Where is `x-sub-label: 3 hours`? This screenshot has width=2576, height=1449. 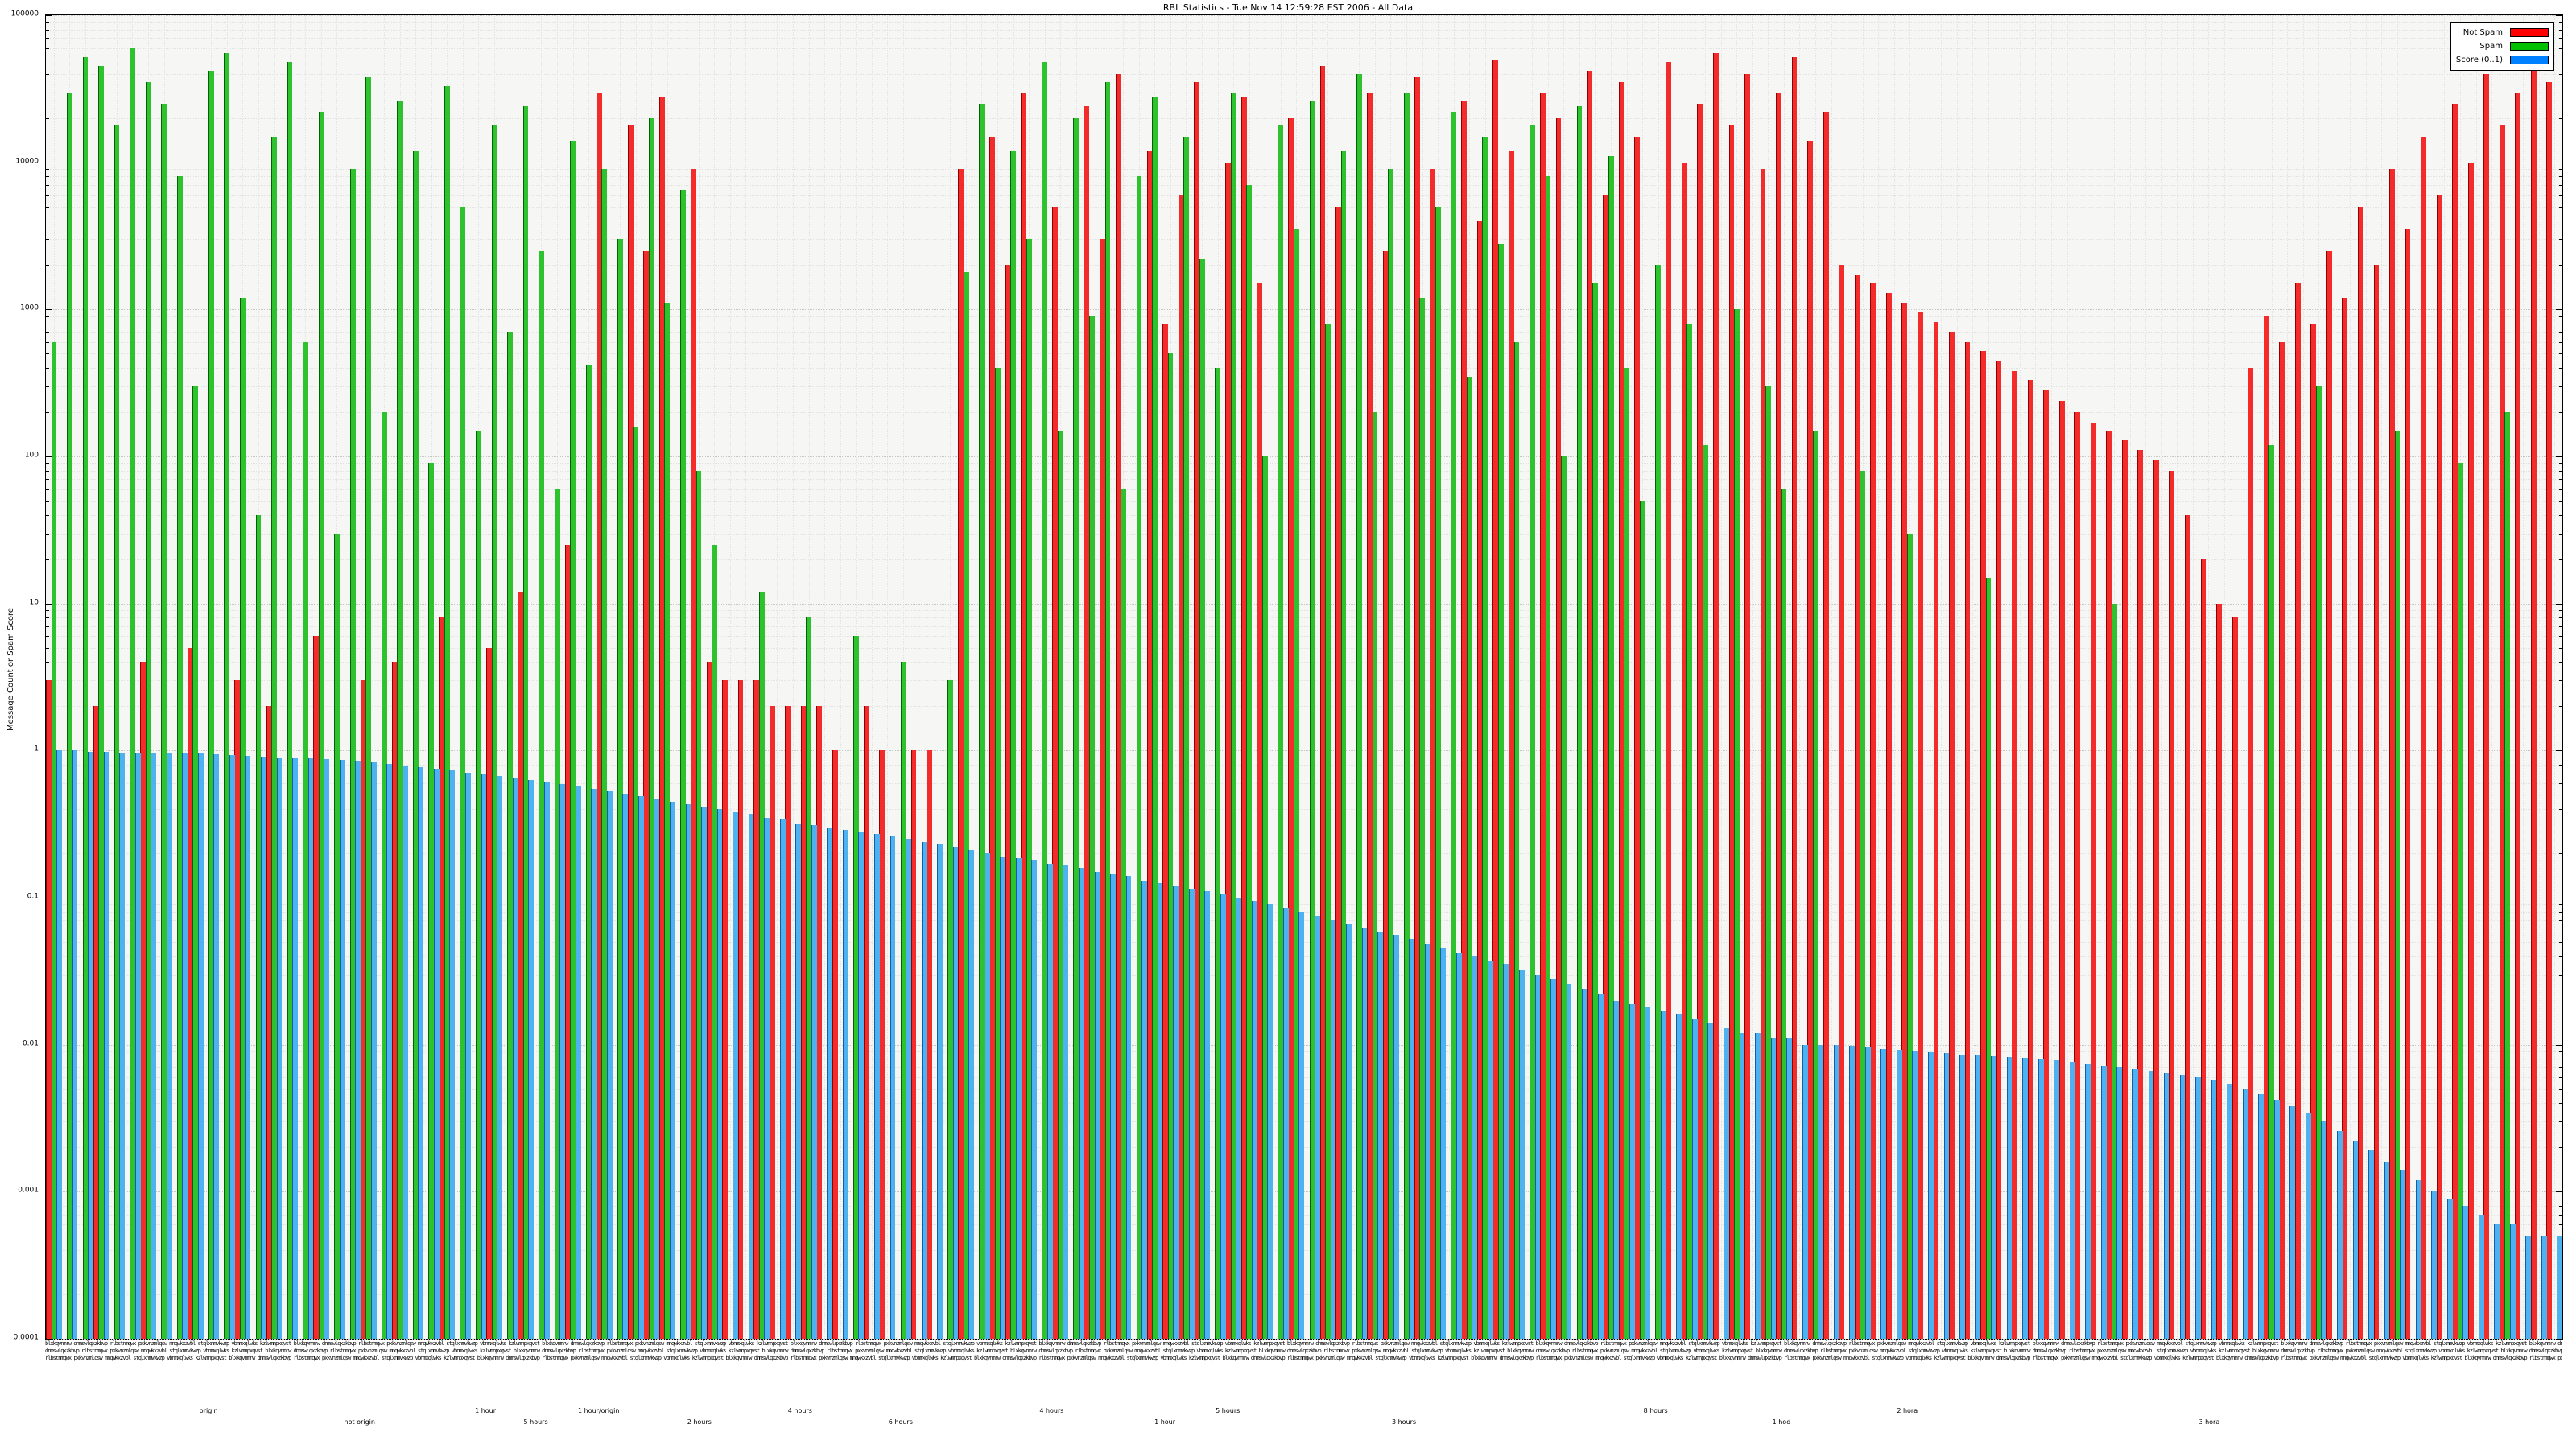 x-sub-label: 3 hours is located at coordinates (1404, 1422).